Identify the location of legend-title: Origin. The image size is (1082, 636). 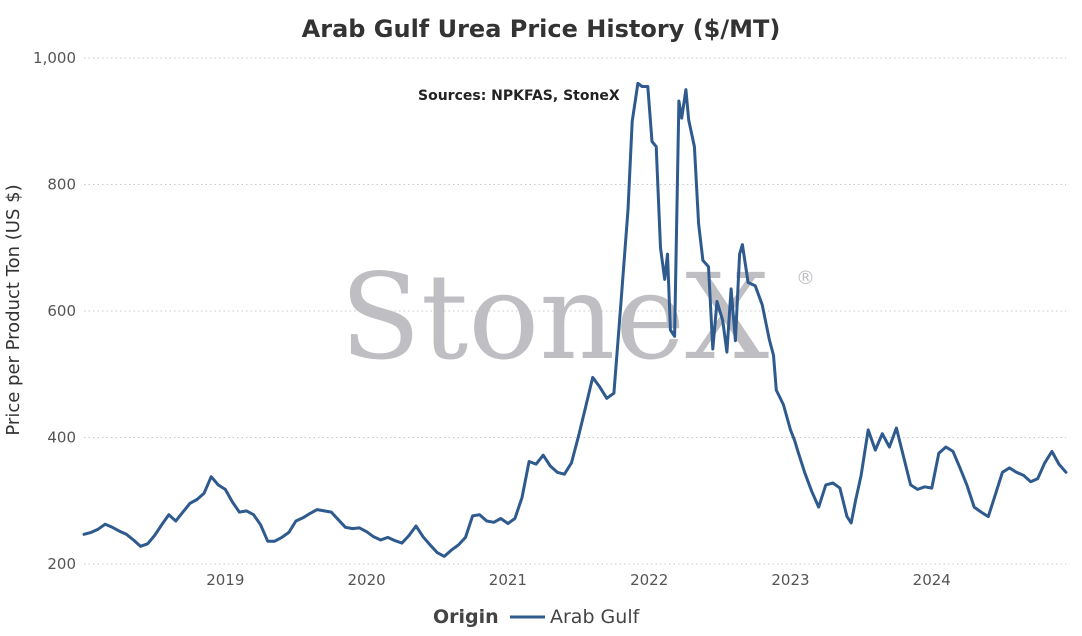
(466, 617).